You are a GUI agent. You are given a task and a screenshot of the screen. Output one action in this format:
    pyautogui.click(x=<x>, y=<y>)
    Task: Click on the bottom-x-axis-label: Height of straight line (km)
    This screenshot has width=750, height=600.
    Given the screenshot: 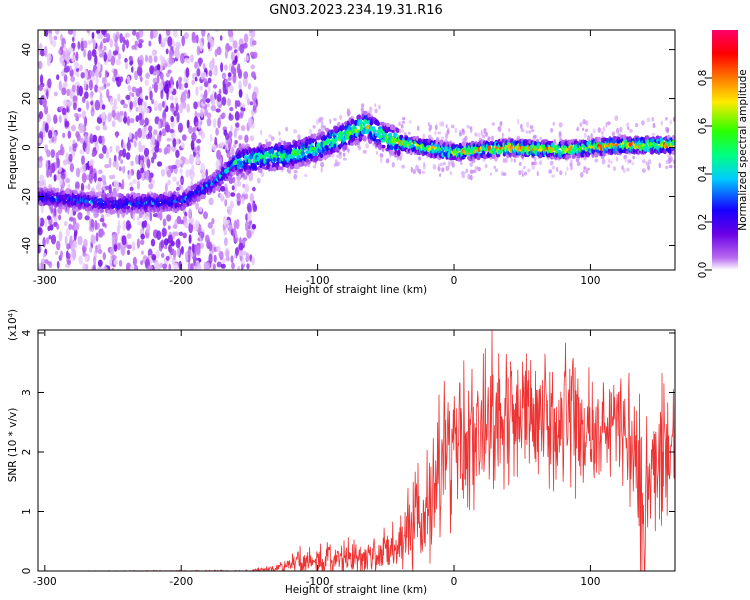 What is the action you would take?
    pyautogui.click(x=356, y=590)
    